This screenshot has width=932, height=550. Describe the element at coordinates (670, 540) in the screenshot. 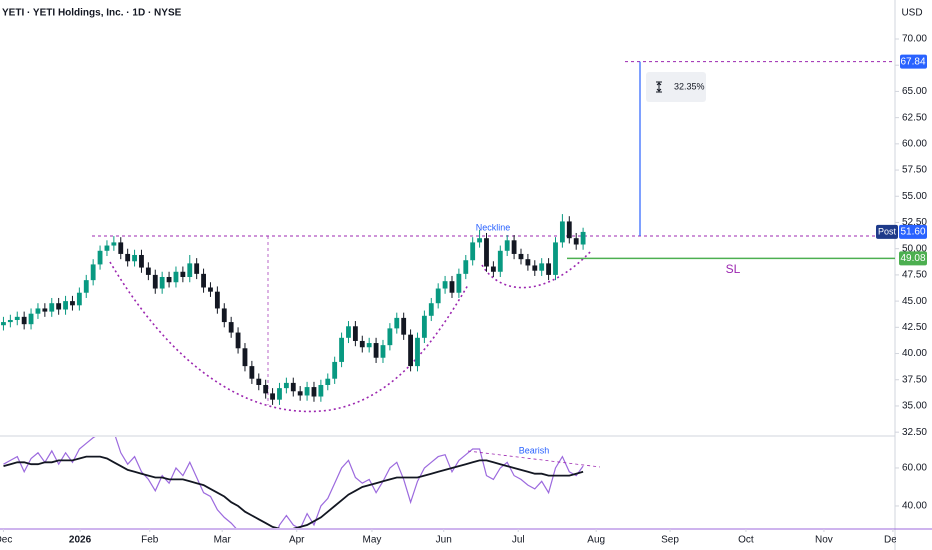

I see `x-tick-label: Sep` at that location.